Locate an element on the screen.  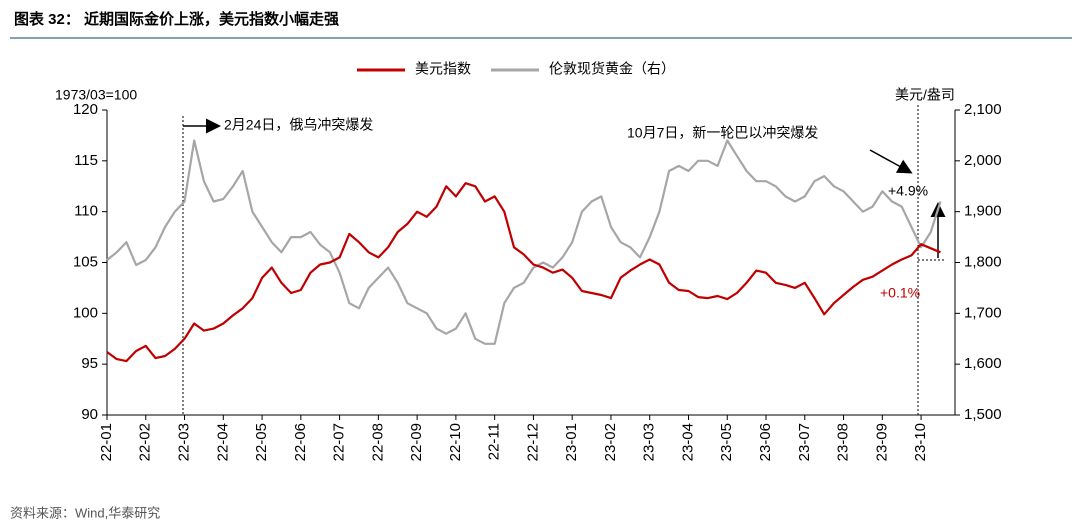
x-tick-label: 22-07 is located at coordinates (339, 442).